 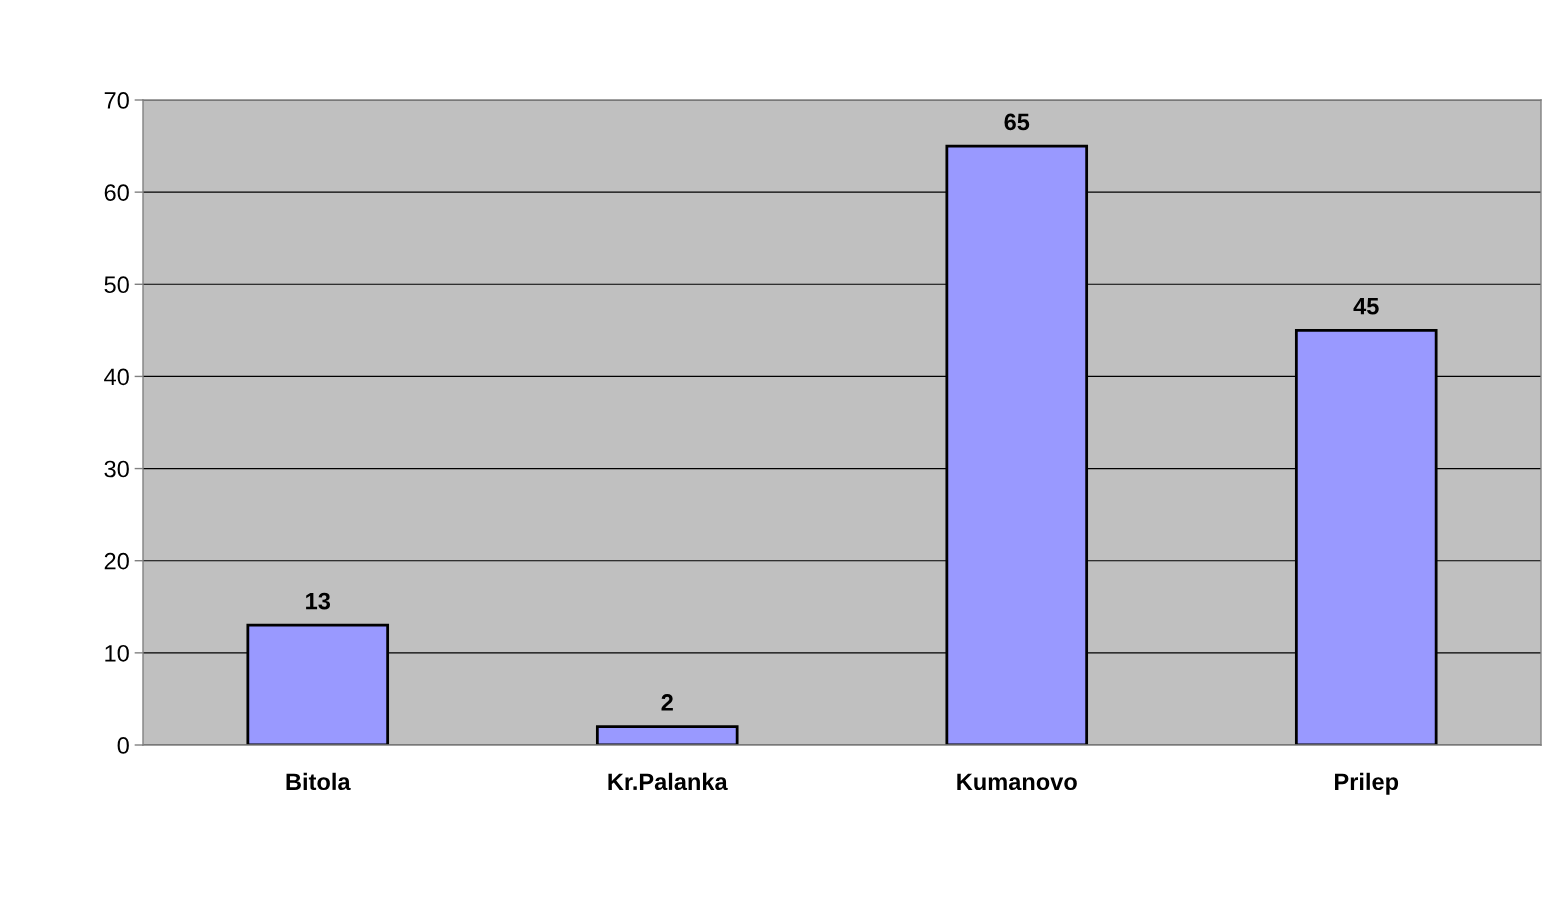 I want to click on y-tick-label: 60, so click(x=116, y=192).